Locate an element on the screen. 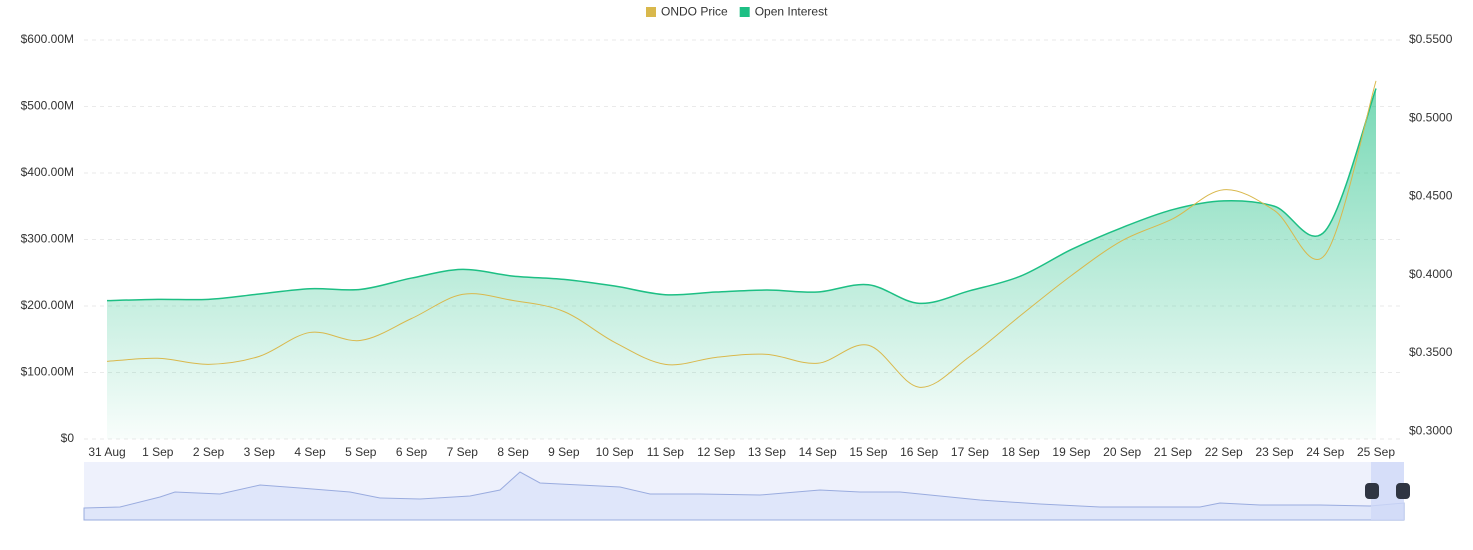 The image size is (1473, 550). x-tick-label: 11 Sep is located at coordinates (665, 452).